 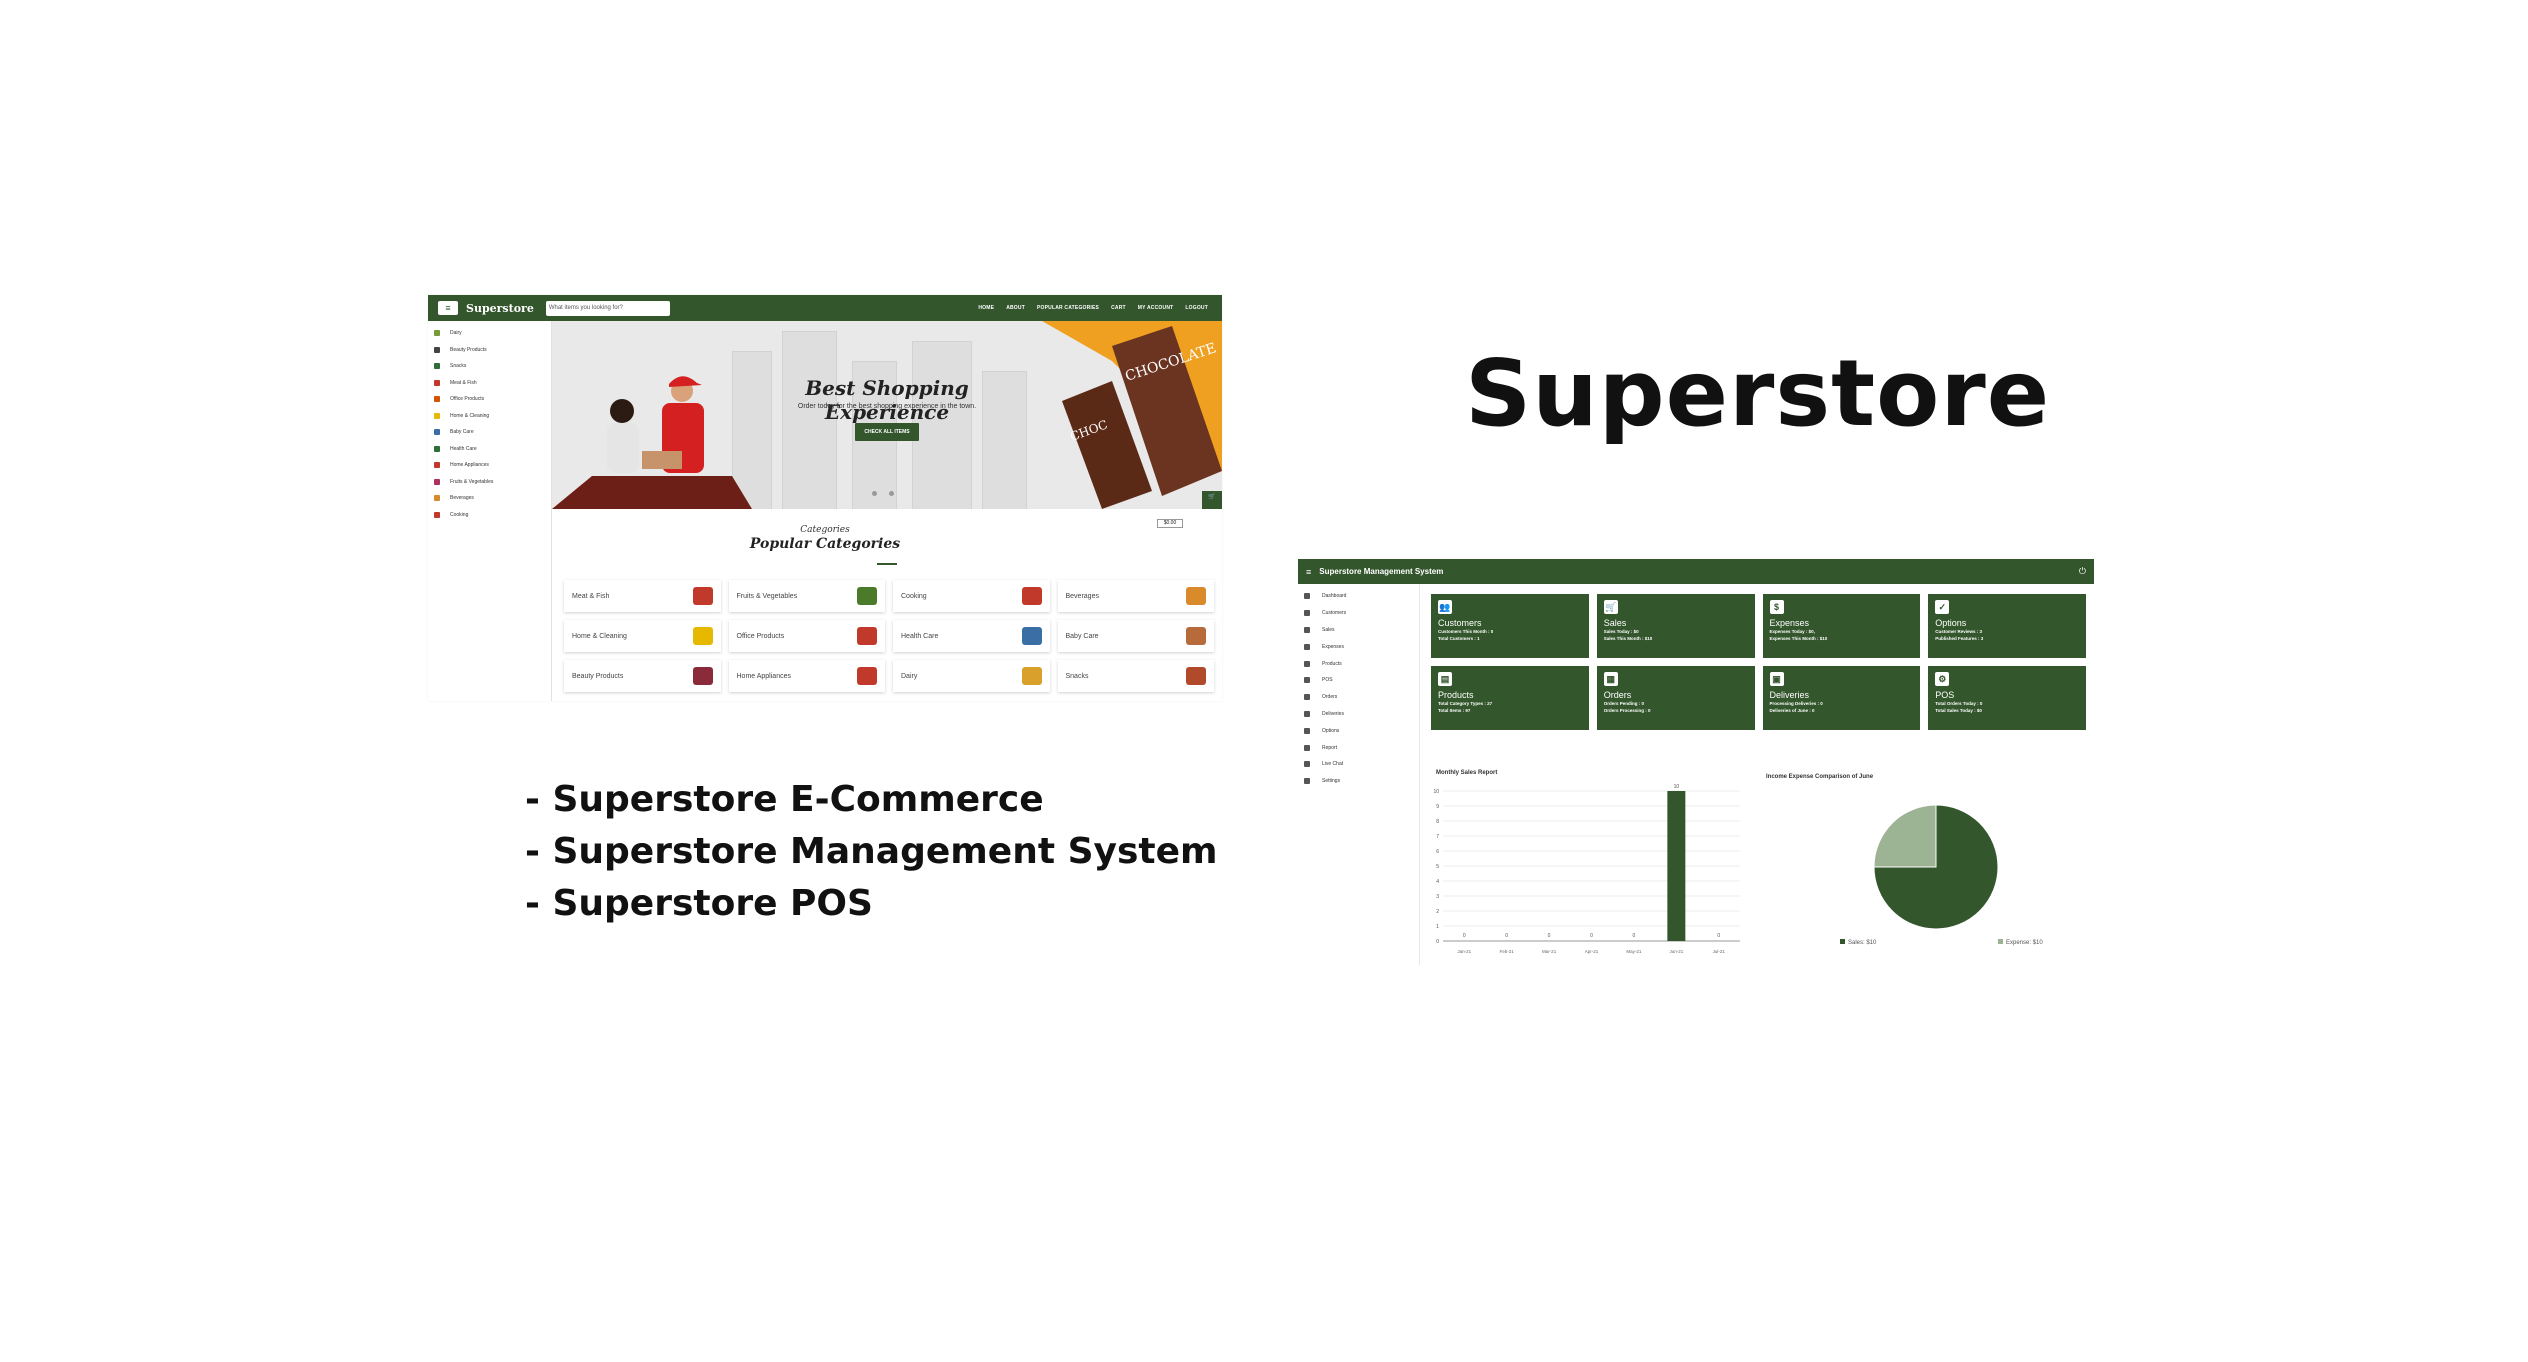 What do you see at coordinates (887, 432) in the screenshot?
I see `check-all-items-button: CHECK ALL ITEMS` at bounding box center [887, 432].